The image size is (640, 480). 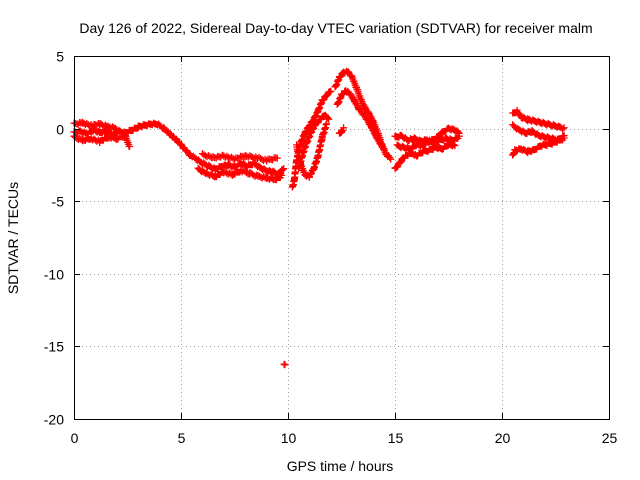 I want to click on x-tick-label: 25, so click(x=610, y=438).